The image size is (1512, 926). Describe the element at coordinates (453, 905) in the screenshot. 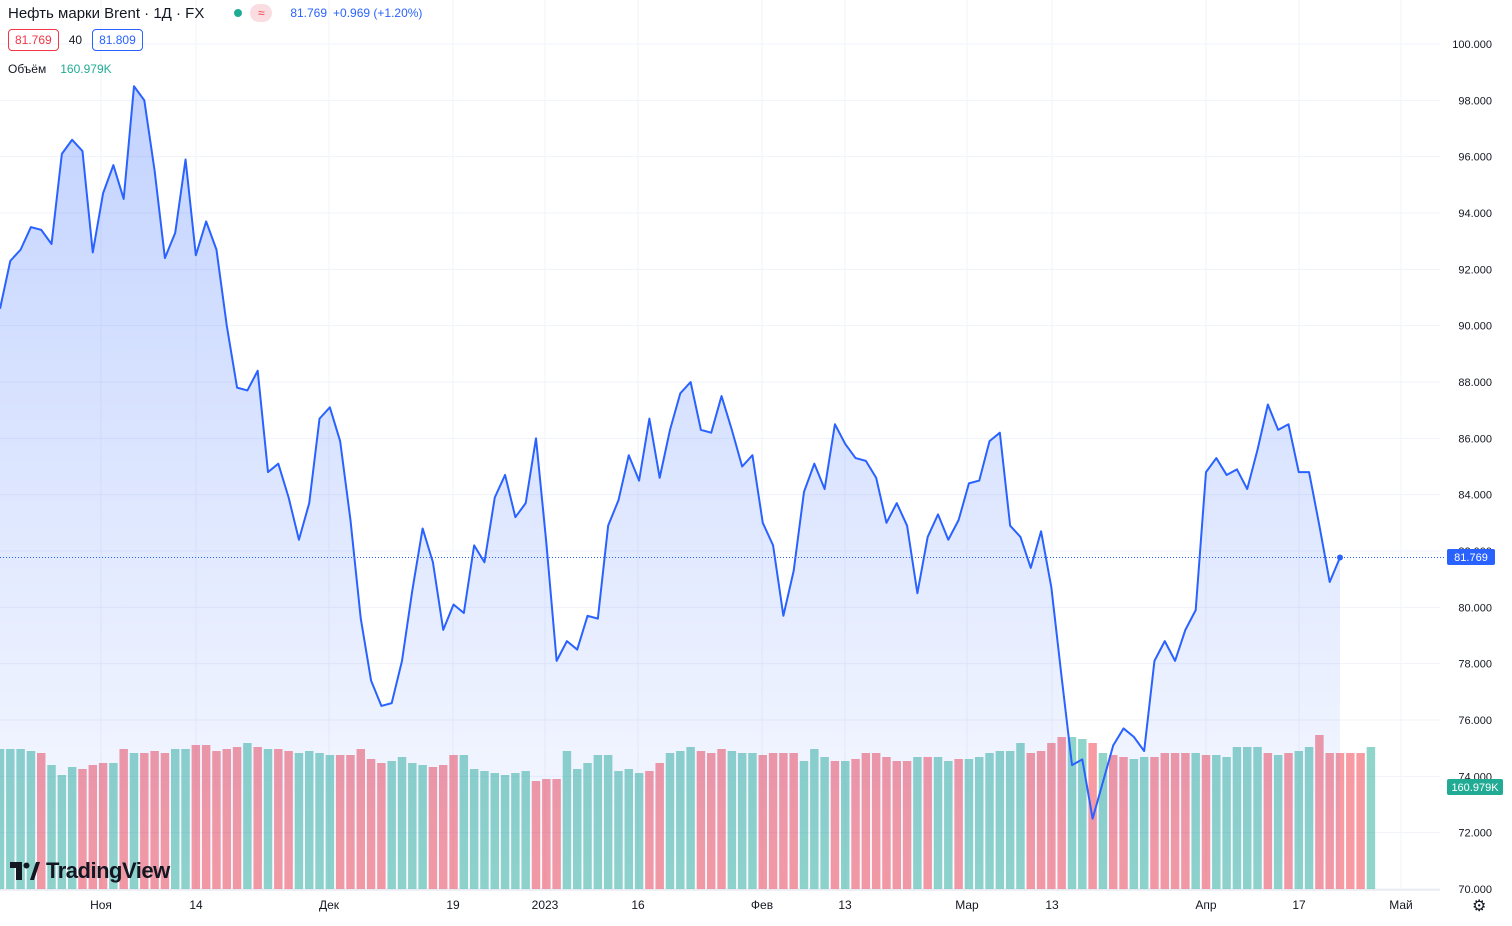

I see `x-tick-label: 19` at that location.